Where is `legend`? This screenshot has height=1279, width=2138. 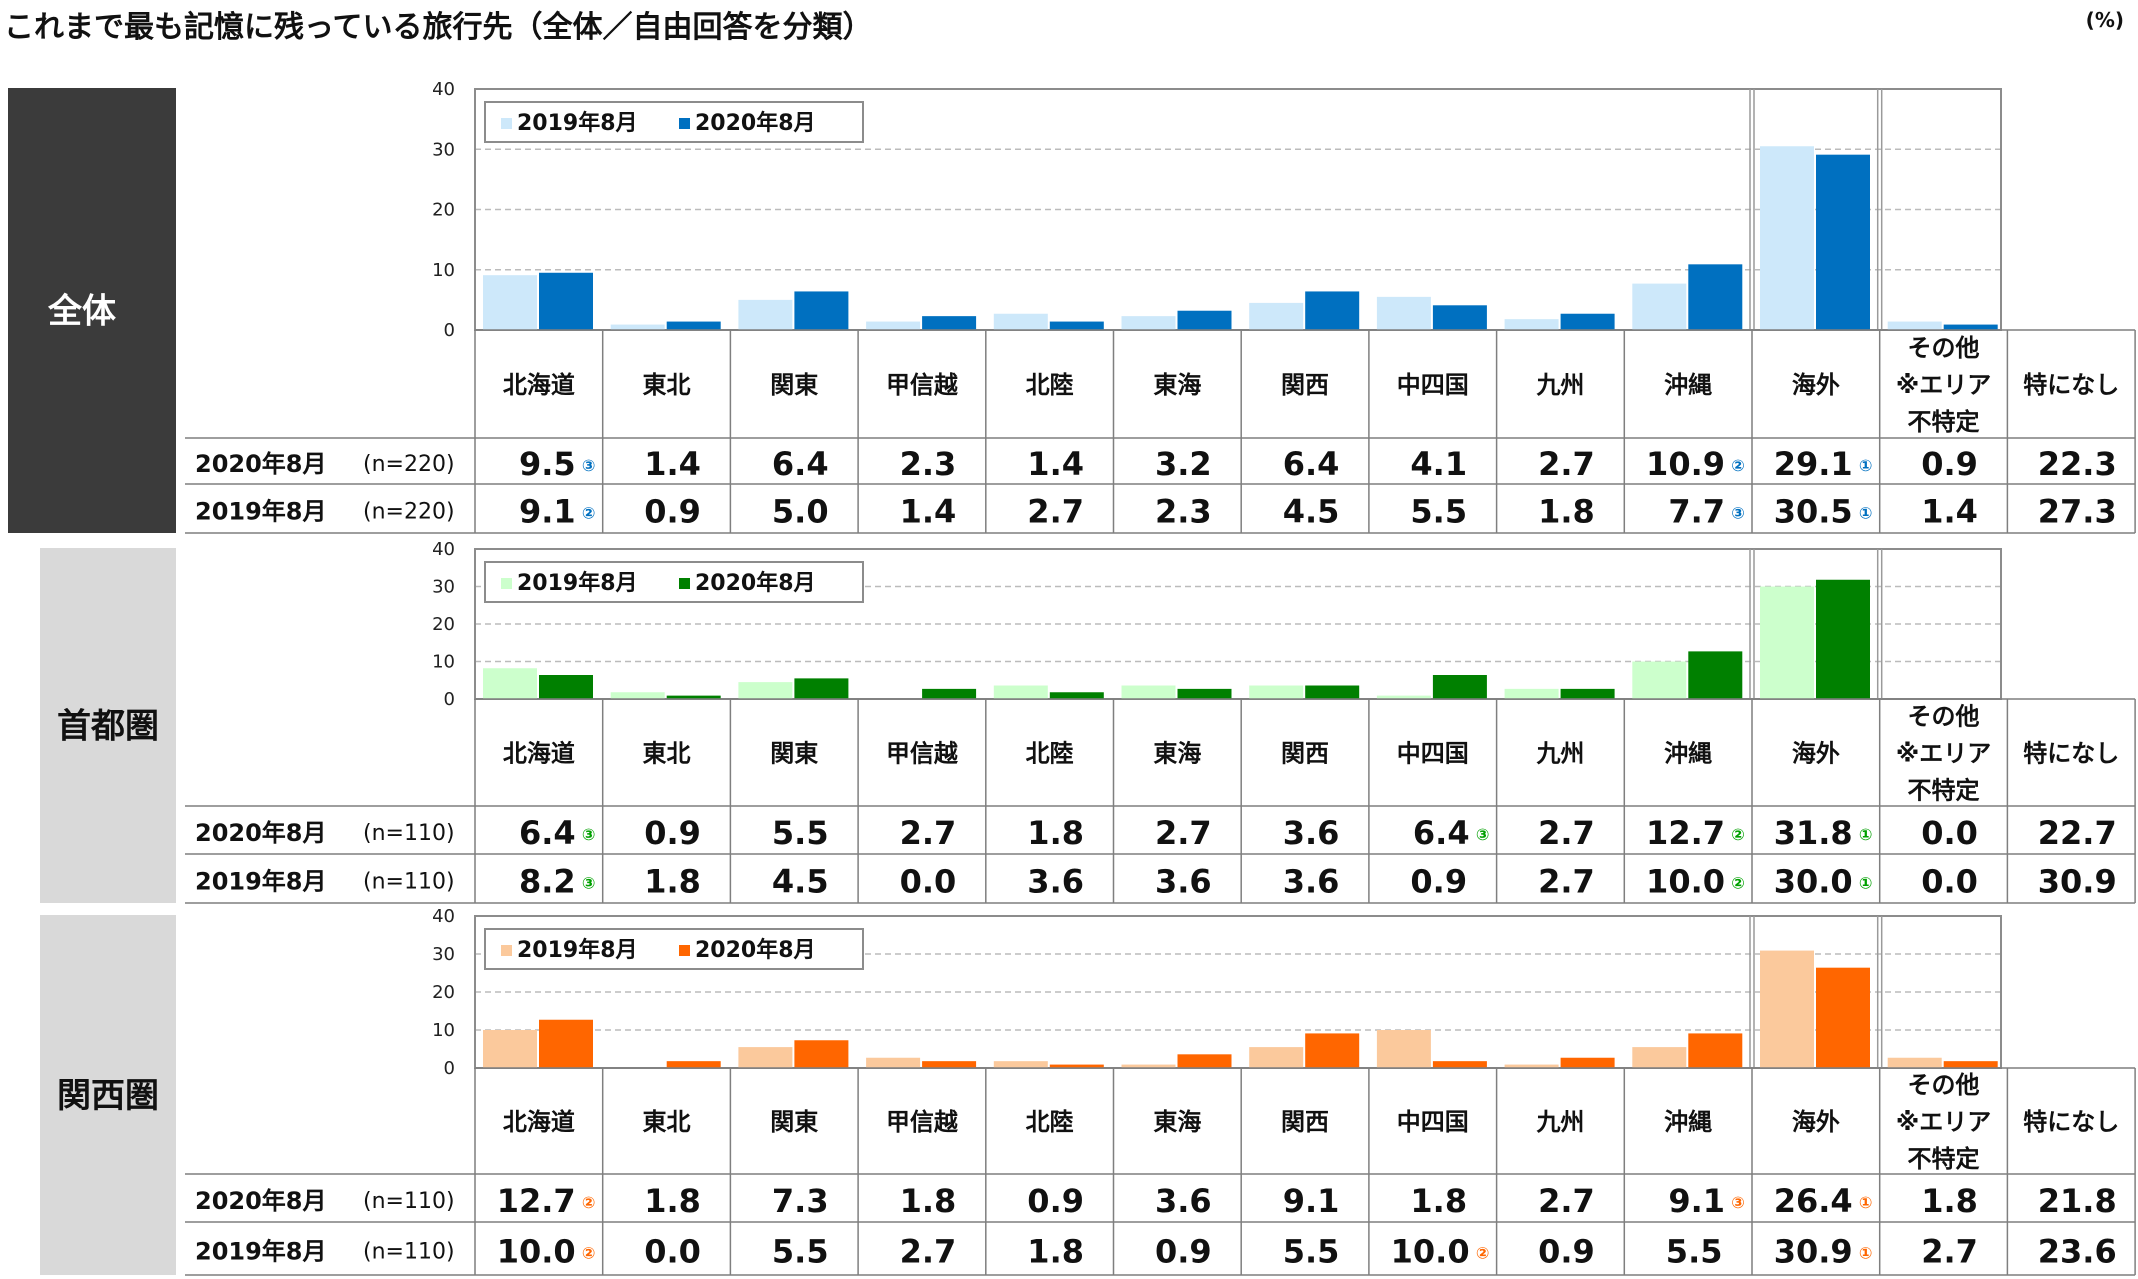
legend is located at coordinates (674, 582).